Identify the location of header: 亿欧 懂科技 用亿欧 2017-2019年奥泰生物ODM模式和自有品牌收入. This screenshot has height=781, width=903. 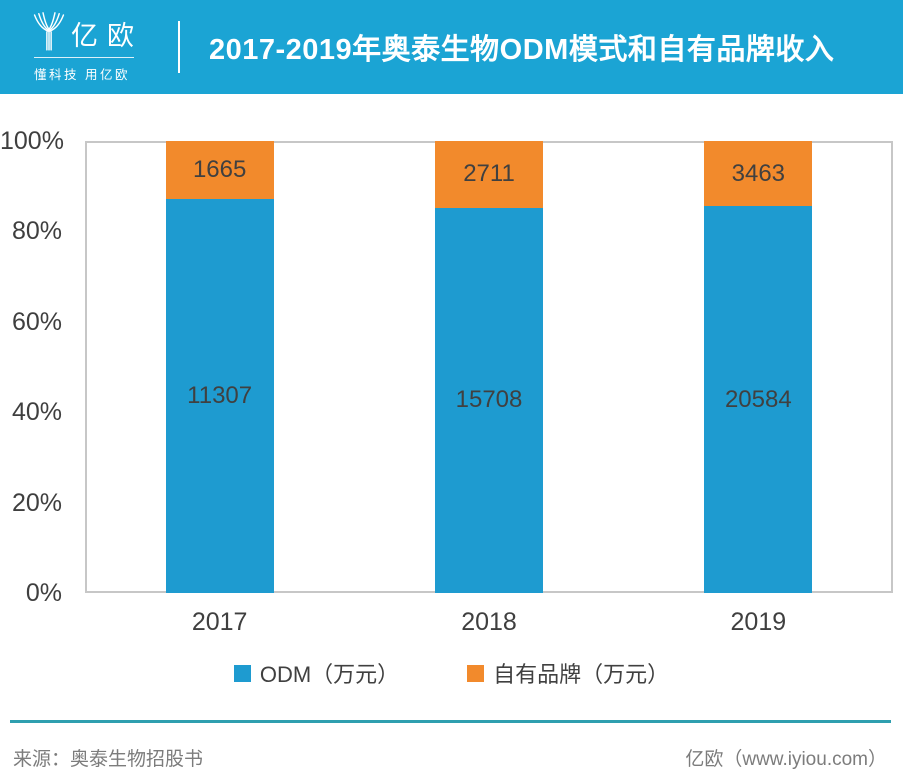
(451, 47).